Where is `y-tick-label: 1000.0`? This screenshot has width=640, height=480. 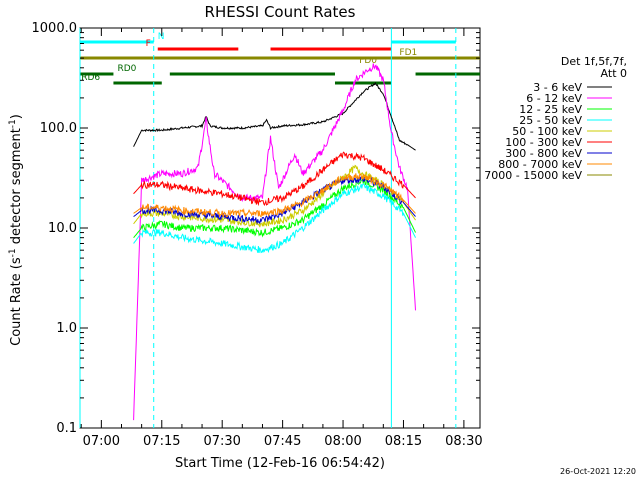 y-tick-label: 1000.0 is located at coordinates (55, 28).